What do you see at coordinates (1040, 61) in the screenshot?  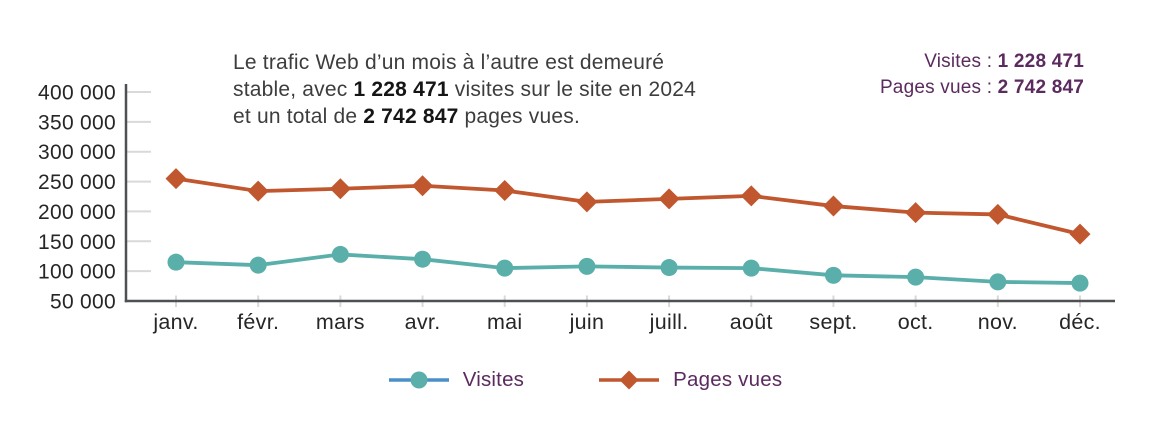 I see `stat-visites-value: 1 228 471` at bounding box center [1040, 61].